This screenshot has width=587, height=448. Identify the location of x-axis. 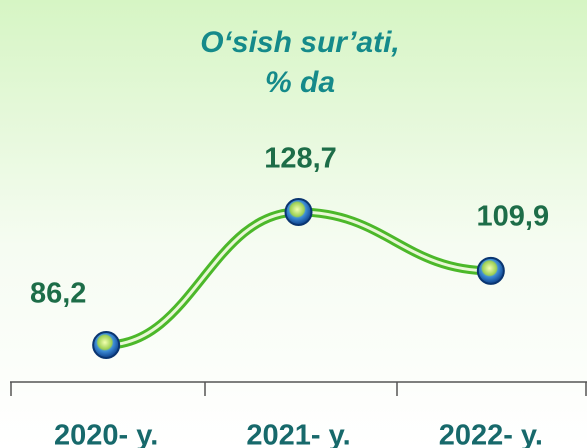
(298, 388).